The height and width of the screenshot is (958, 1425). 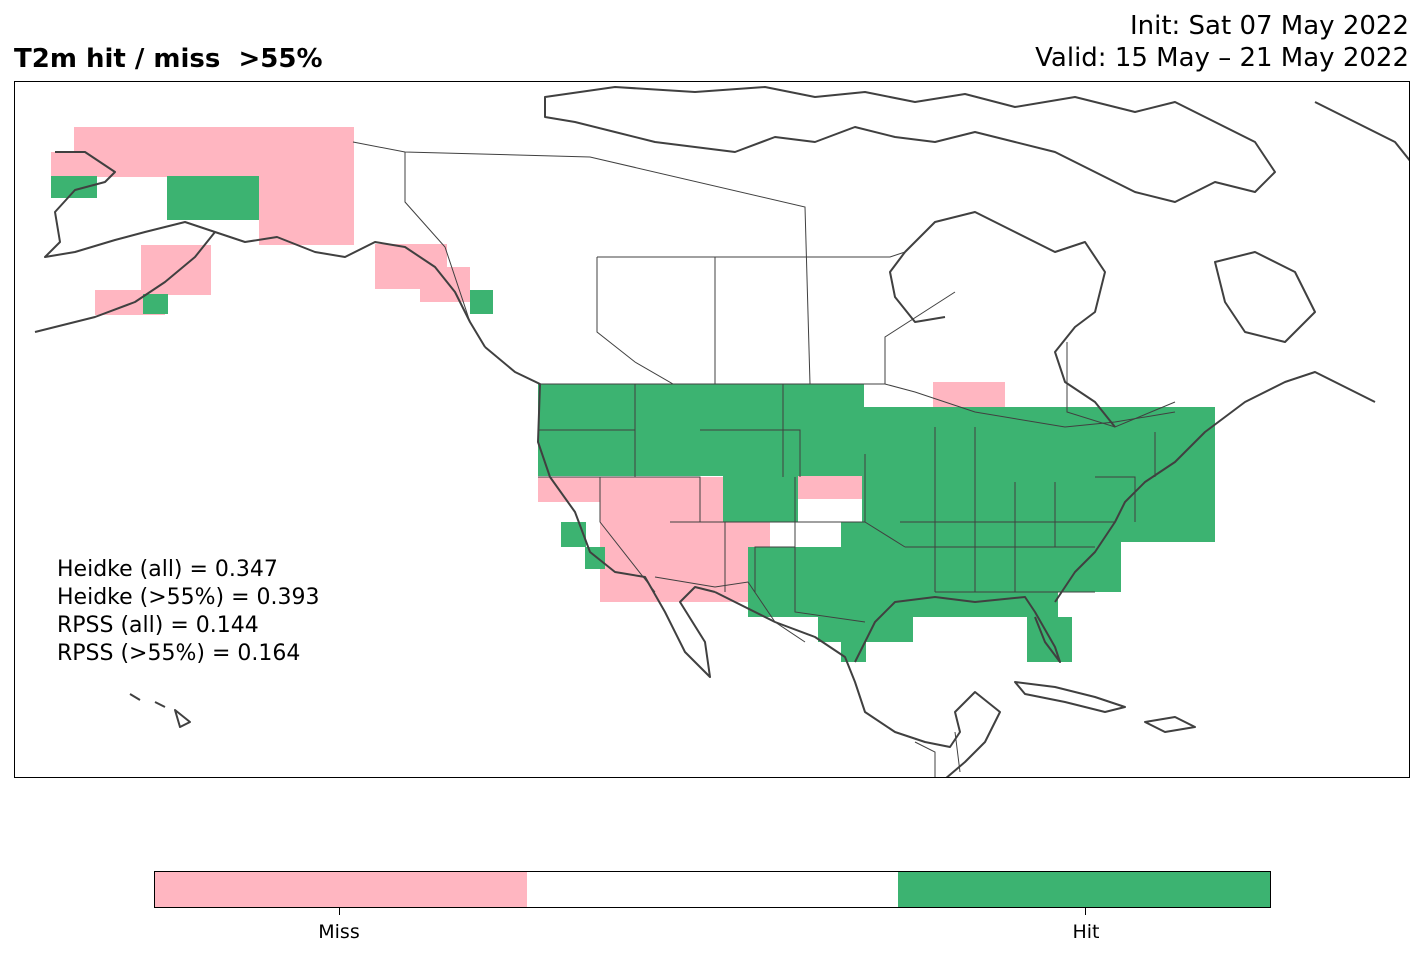 What do you see at coordinates (167, 569) in the screenshot?
I see `heidke-all: Heidke (all) = 0.347` at bounding box center [167, 569].